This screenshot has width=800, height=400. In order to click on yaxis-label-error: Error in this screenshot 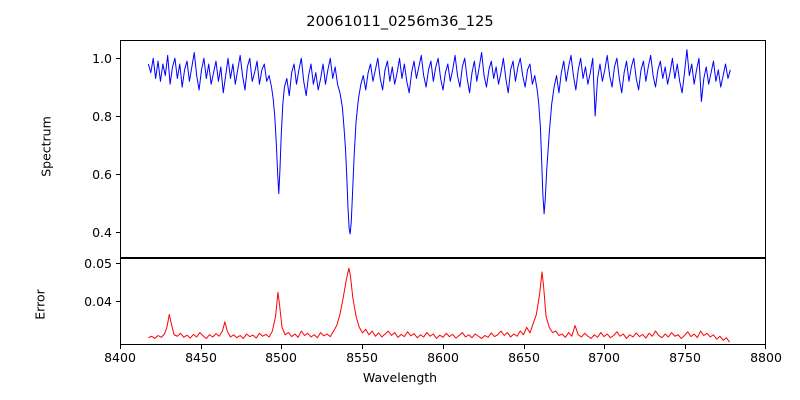, I will do `click(40, 304)`.